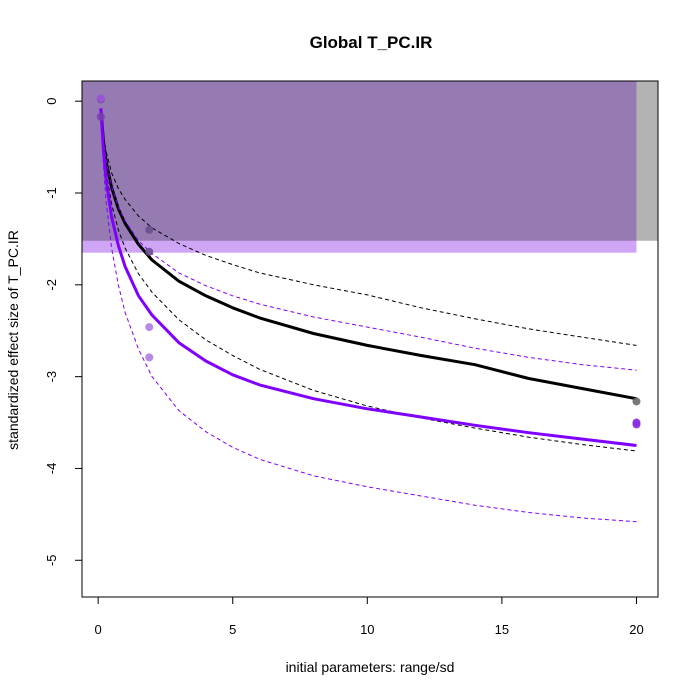 The height and width of the screenshot is (700, 700). What do you see at coordinates (51, 285) in the screenshot?
I see `y-tick-label: -2` at bounding box center [51, 285].